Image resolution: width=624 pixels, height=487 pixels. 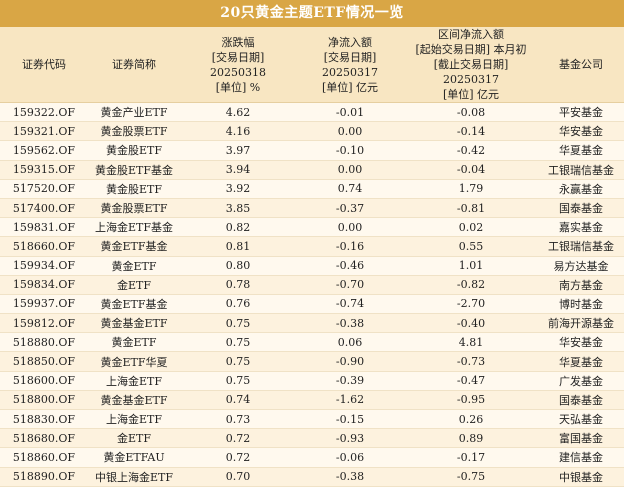 What do you see at coordinates (471, 170) in the screenshot?
I see `cell-range-inflow: -0.04` at bounding box center [471, 170].